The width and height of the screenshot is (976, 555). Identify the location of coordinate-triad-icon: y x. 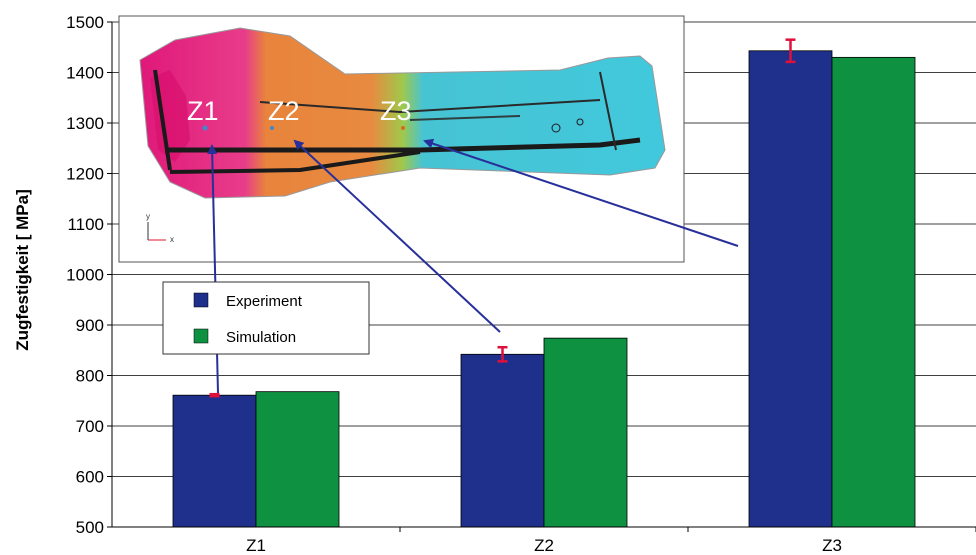
(160, 228).